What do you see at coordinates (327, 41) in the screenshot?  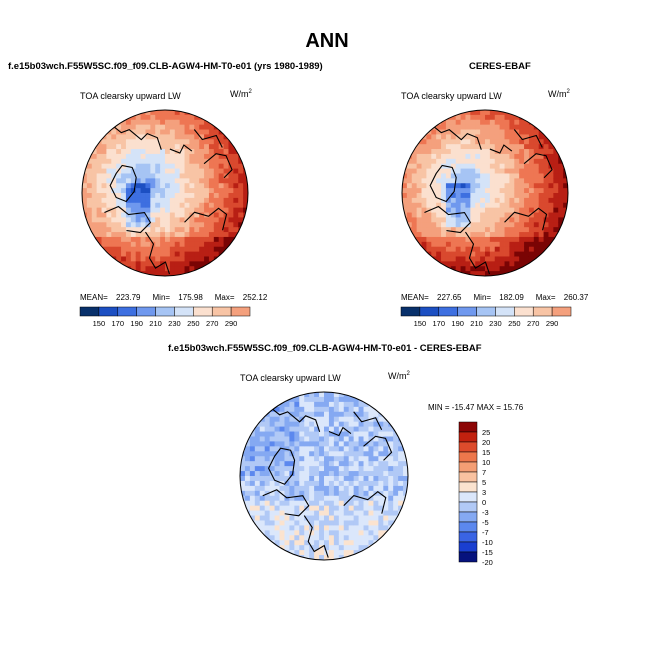 I see `figure-title: ANN` at bounding box center [327, 41].